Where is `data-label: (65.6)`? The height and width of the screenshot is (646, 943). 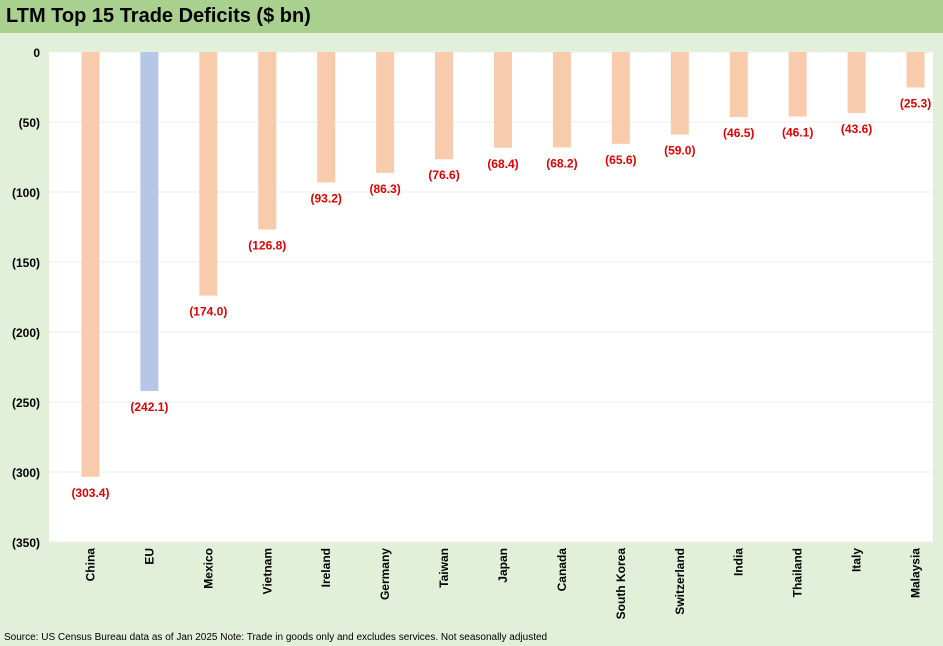 data-label: (65.6) is located at coordinates (620, 160).